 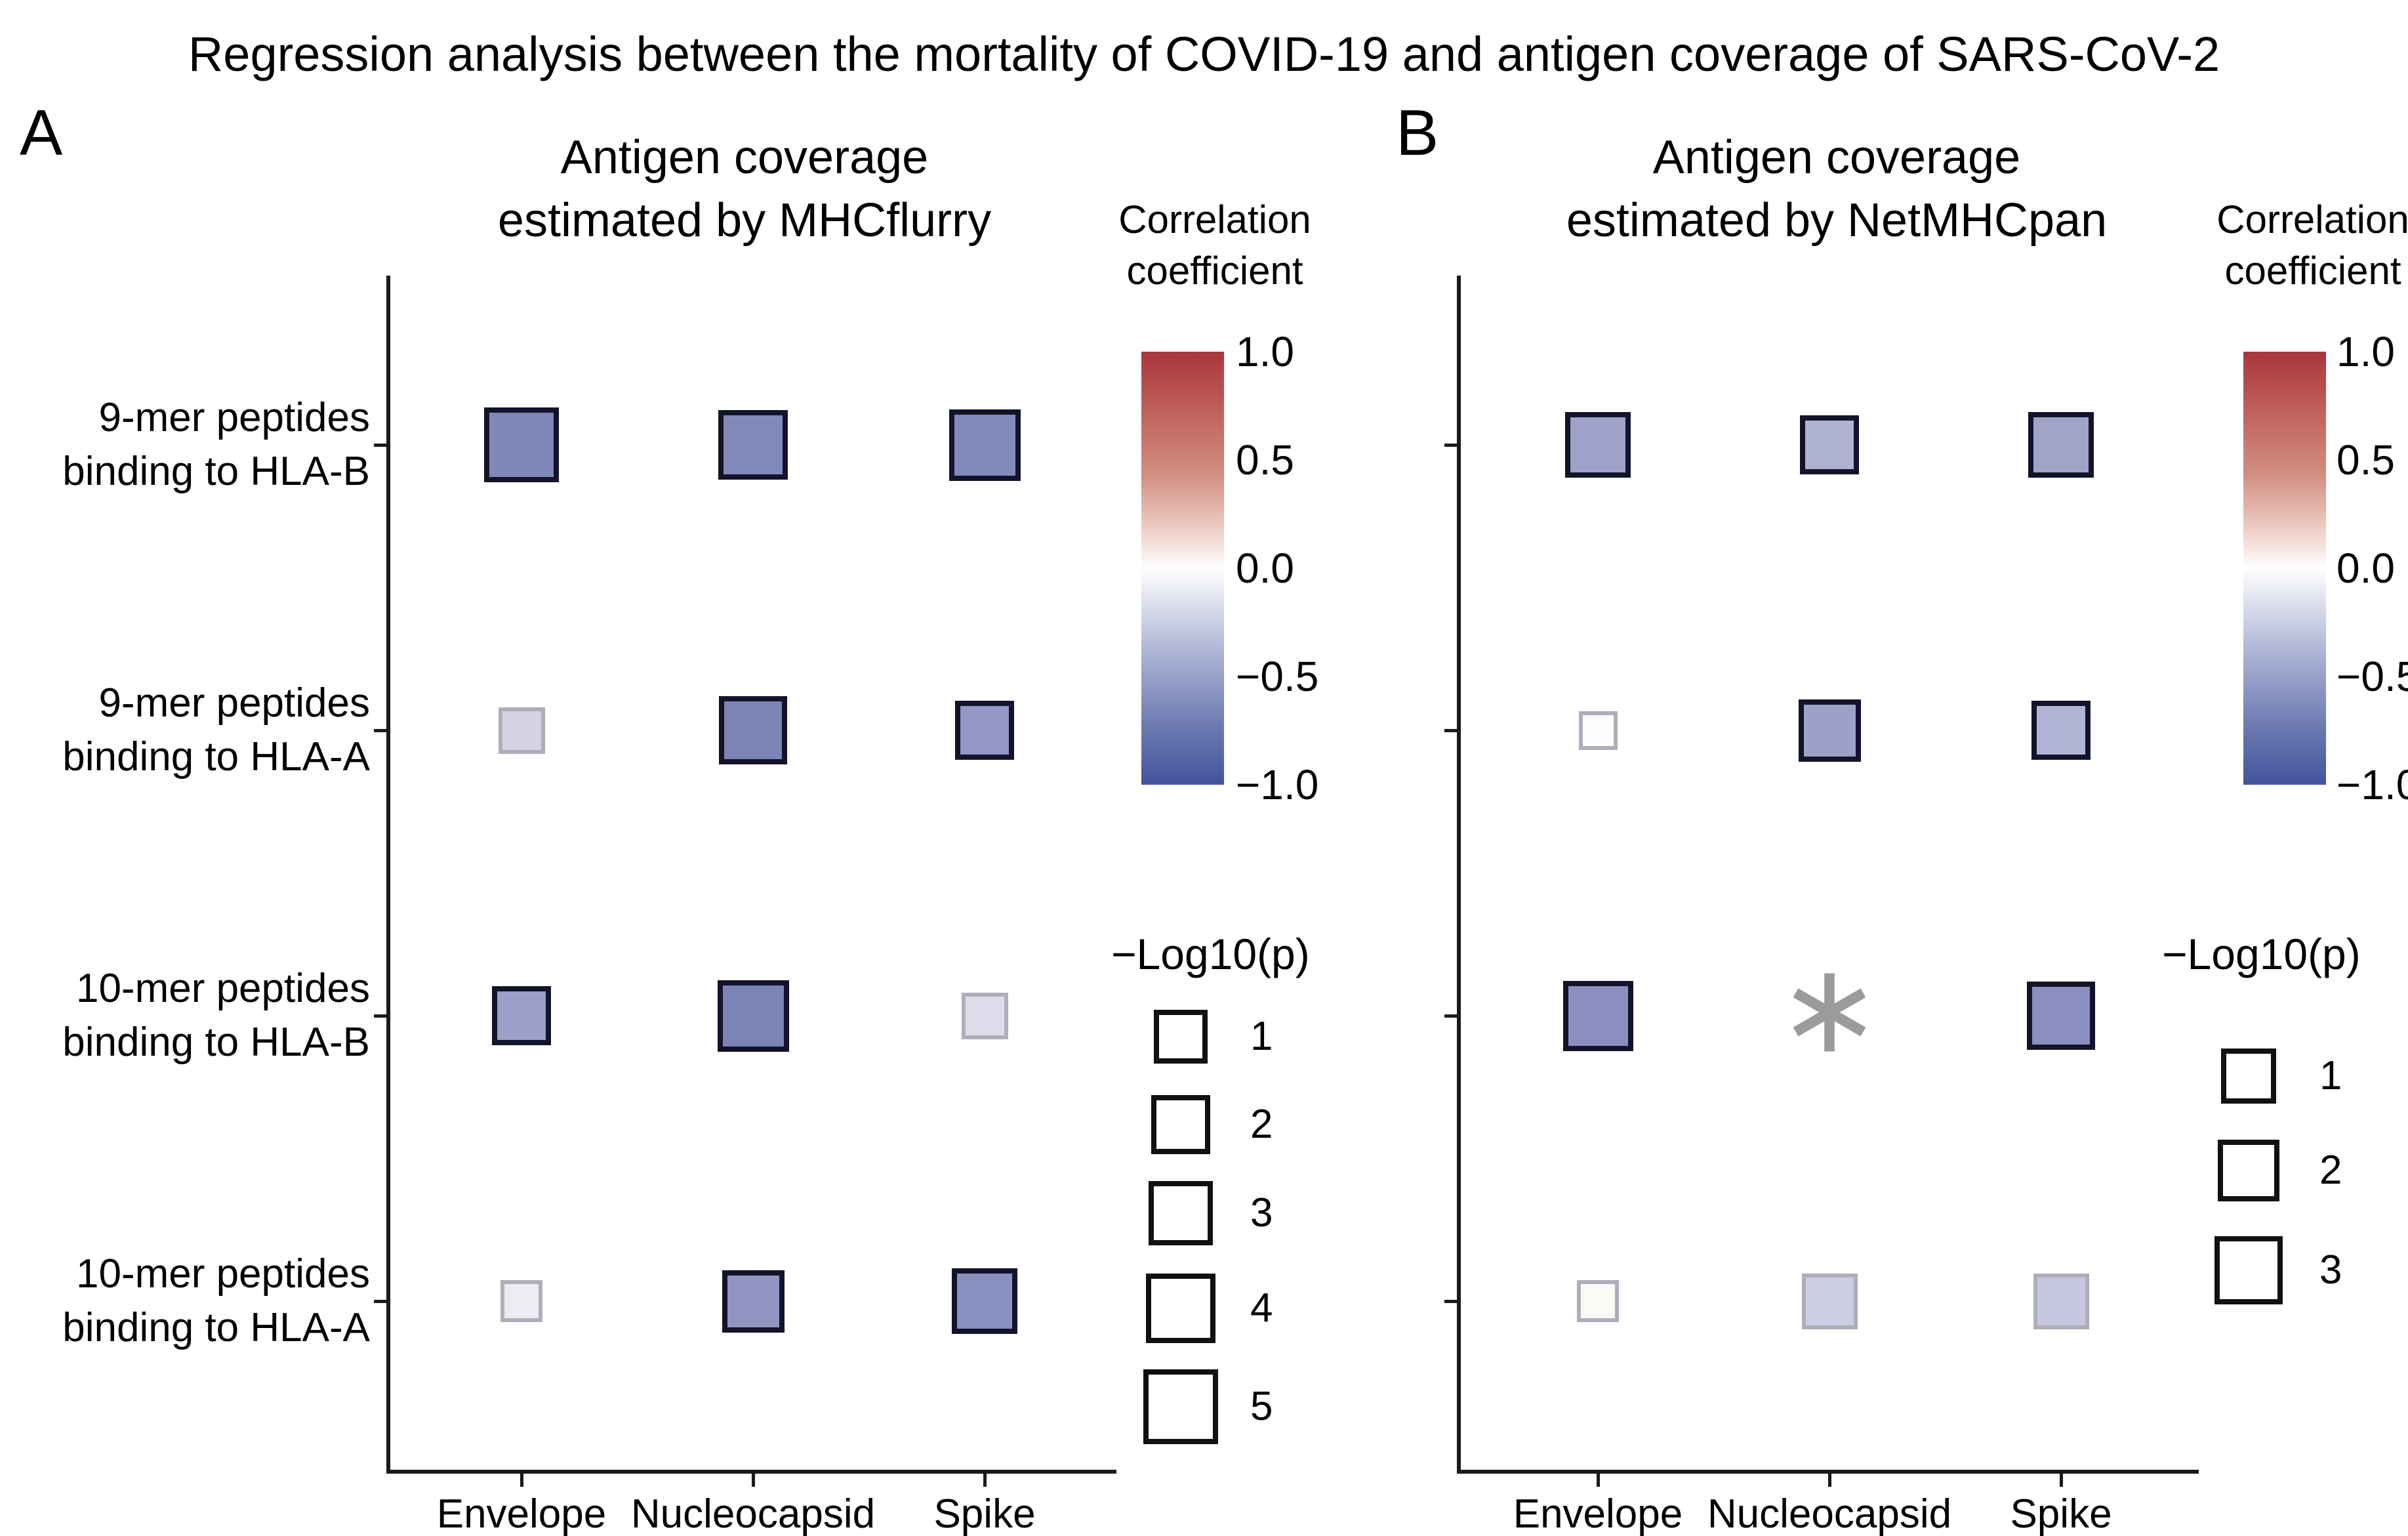 What do you see at coordinates (185, 1016) in the screenshot?
I see `y-axis-label: 10-mer peptides binding to HLA-B` at bounding box center [185, 1016].